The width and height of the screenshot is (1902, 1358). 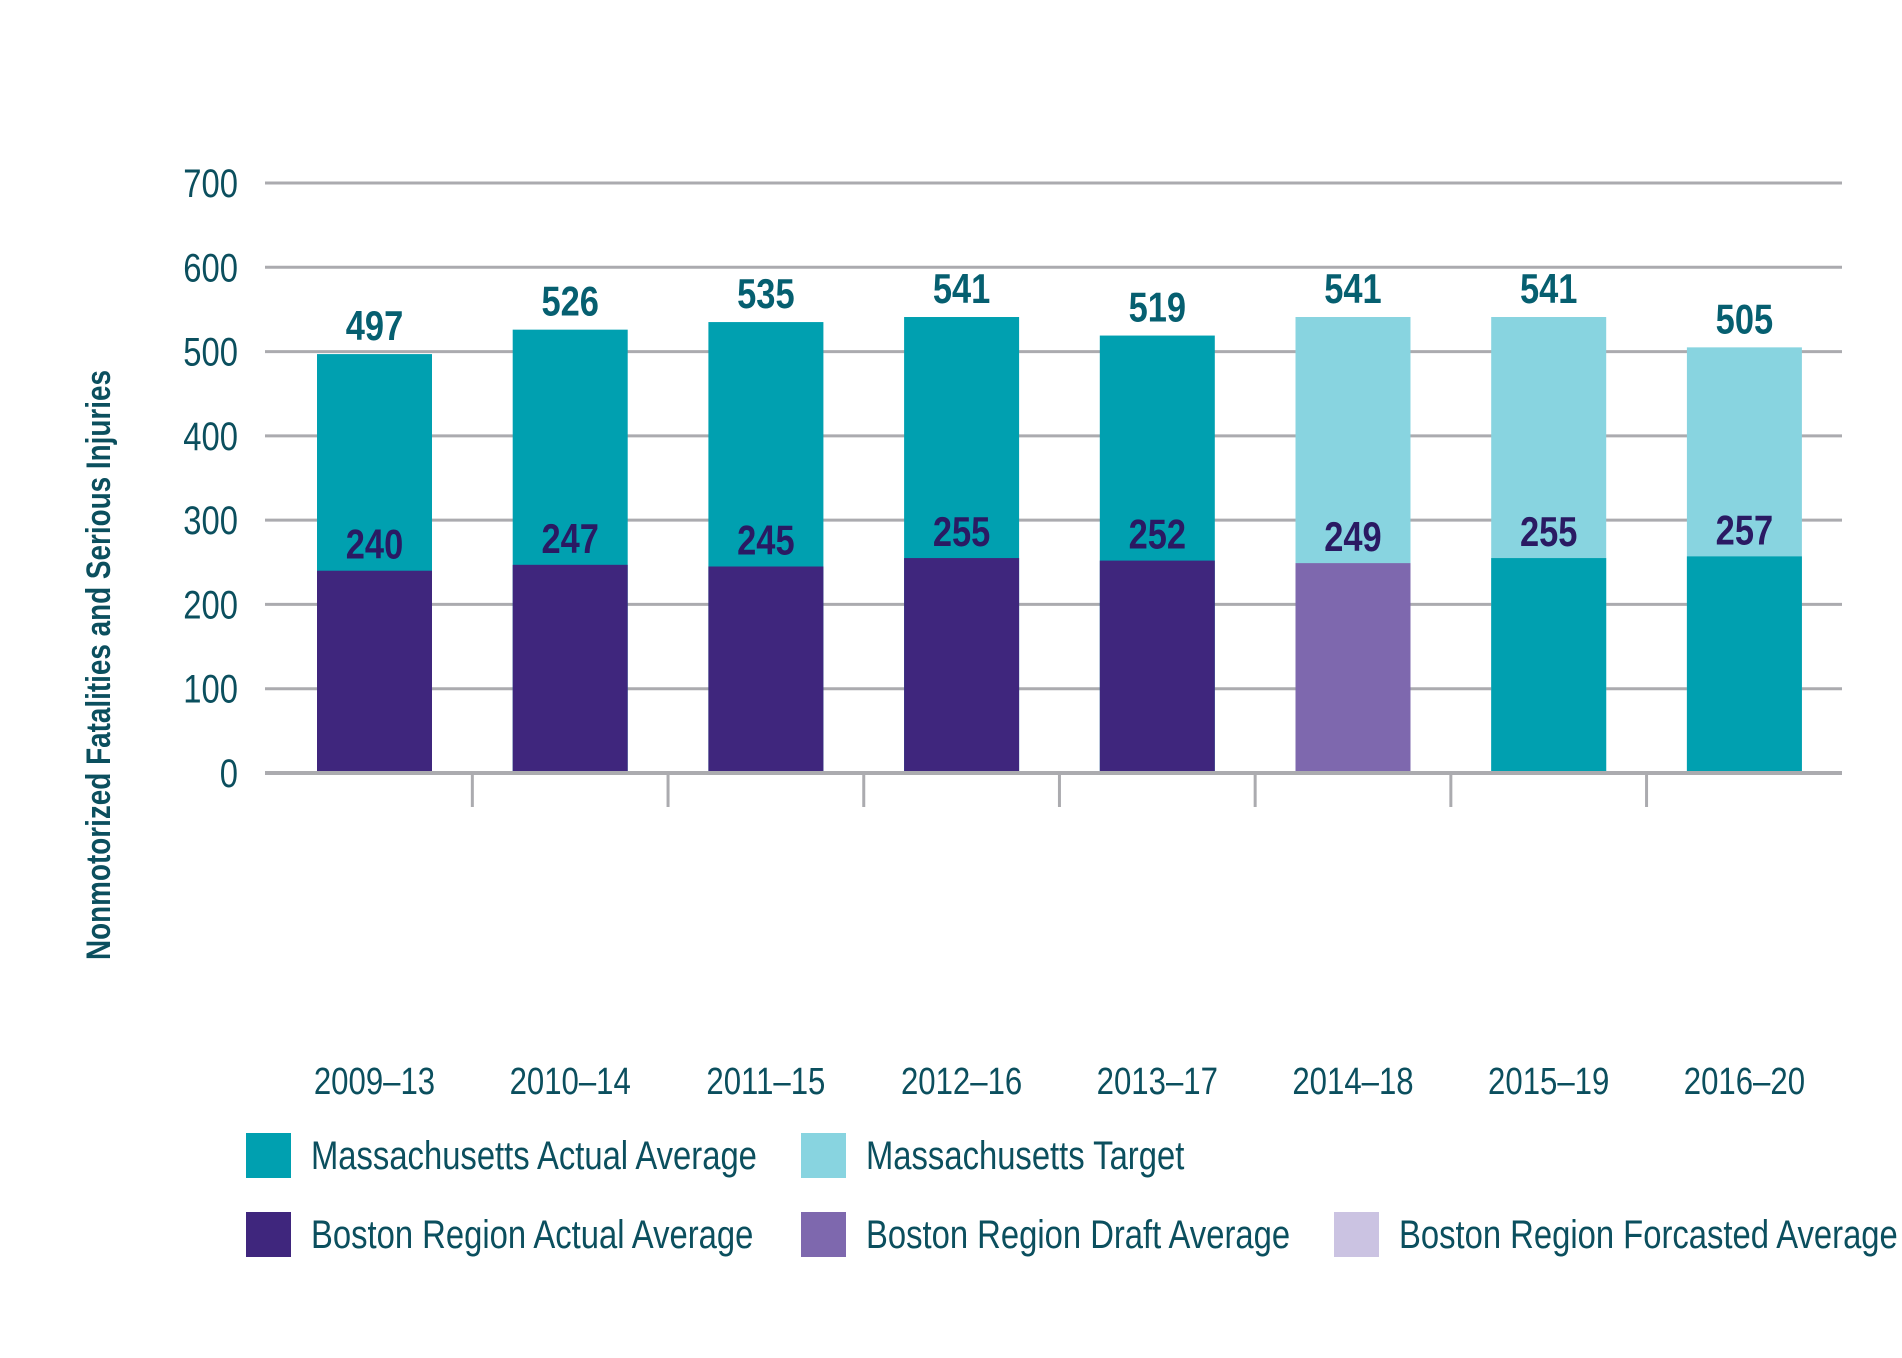 I want to click on legend-label: Boston Region Forcasted Average, so click(x=1648, y=1234).